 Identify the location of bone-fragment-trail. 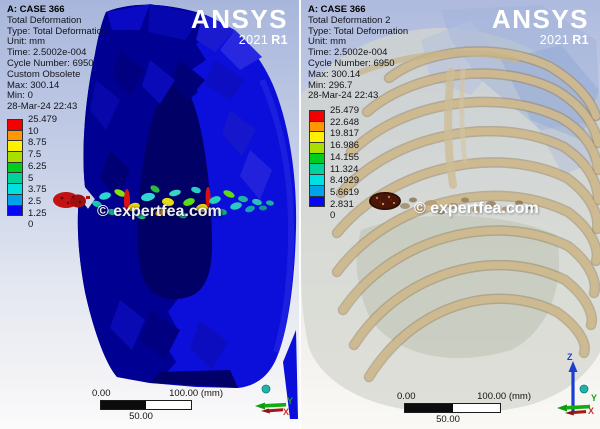
(467, 206).